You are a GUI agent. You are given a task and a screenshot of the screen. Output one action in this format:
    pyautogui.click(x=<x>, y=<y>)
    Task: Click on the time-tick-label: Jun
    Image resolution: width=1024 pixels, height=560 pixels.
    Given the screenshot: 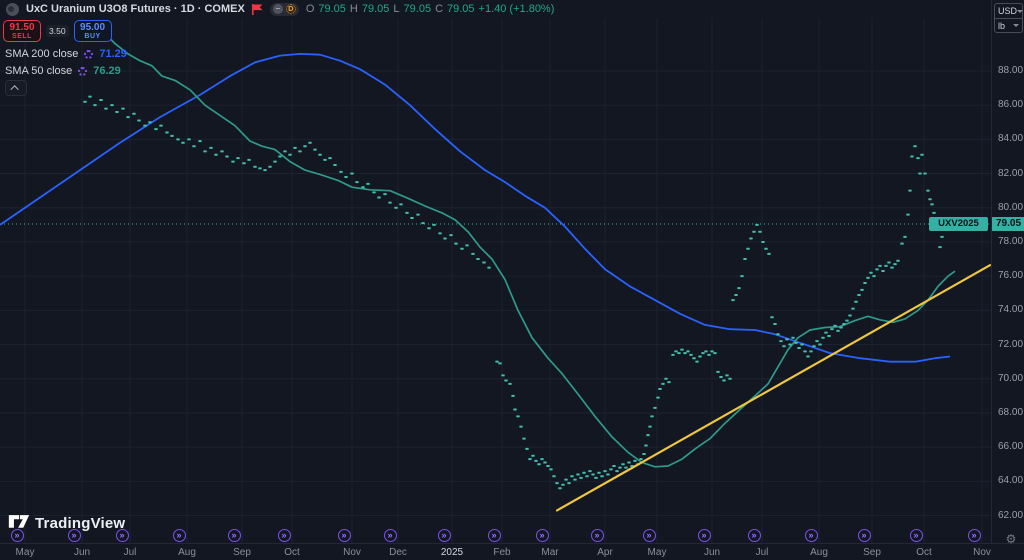 What is the action you would take?
    pyautogui.click(x=82, y=552)
    